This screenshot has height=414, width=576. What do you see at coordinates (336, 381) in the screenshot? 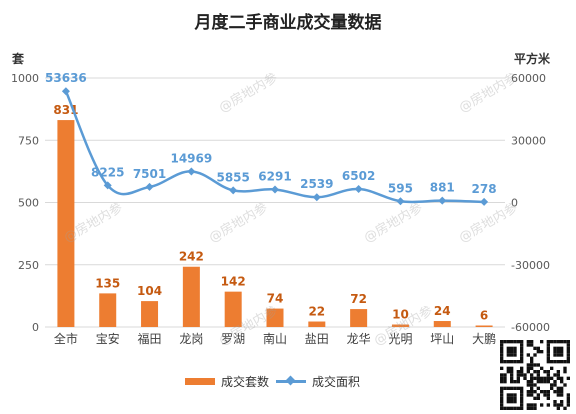
I see `legend-label-line: 成交面积` at bounding box center [336, 381].